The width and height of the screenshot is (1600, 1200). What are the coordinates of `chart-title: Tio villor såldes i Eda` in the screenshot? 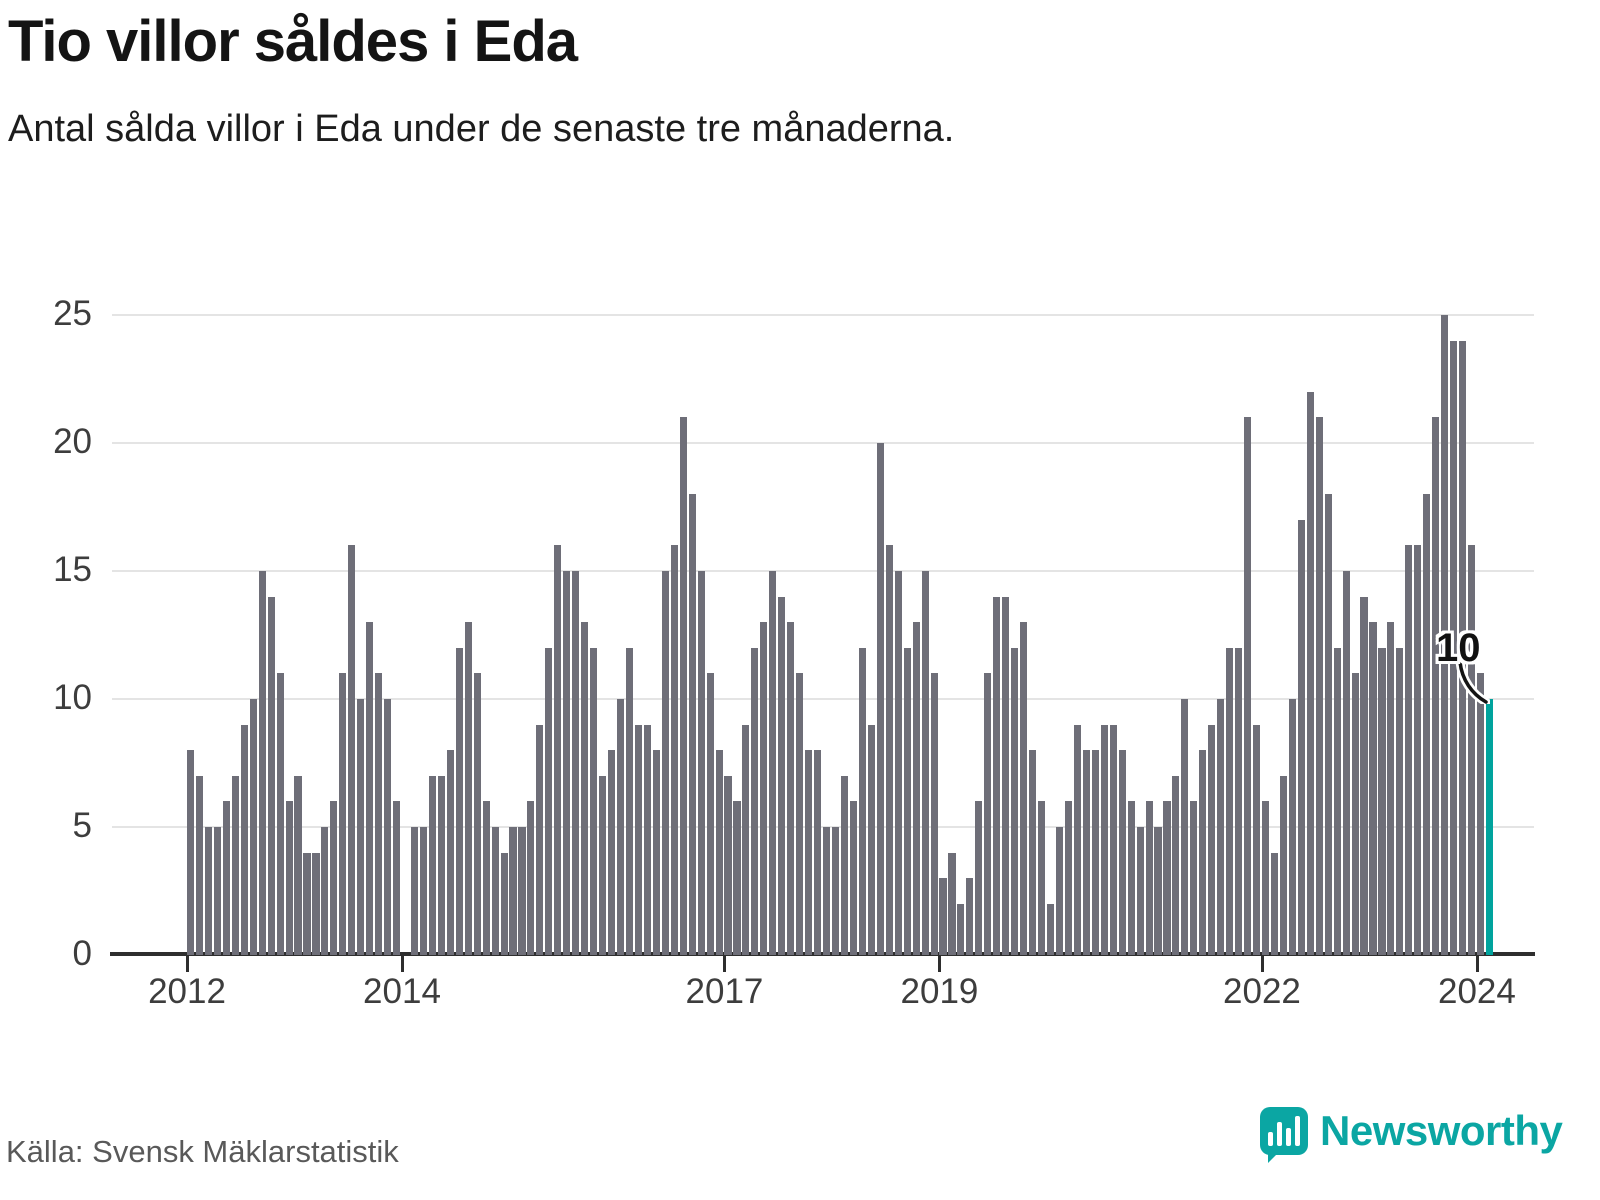 It's located at (293, 41).